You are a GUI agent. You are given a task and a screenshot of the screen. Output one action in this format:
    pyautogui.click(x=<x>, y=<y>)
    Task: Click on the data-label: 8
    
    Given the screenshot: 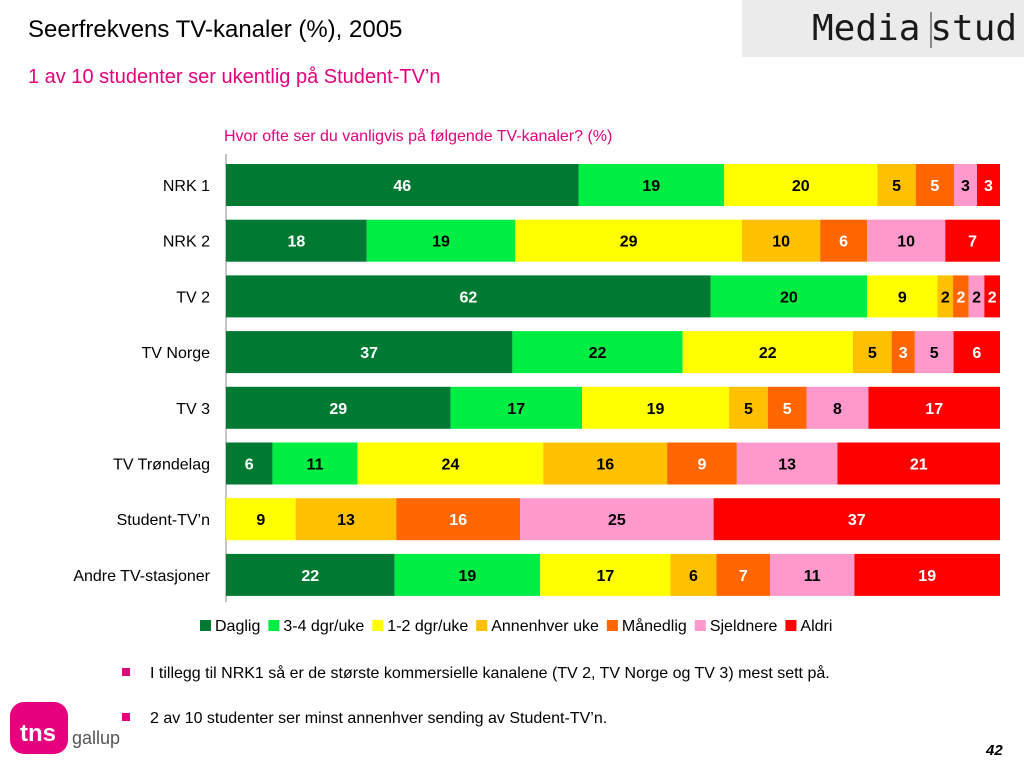 What is the action you would take?
    pyautogui.click(x=837, y=409)
    